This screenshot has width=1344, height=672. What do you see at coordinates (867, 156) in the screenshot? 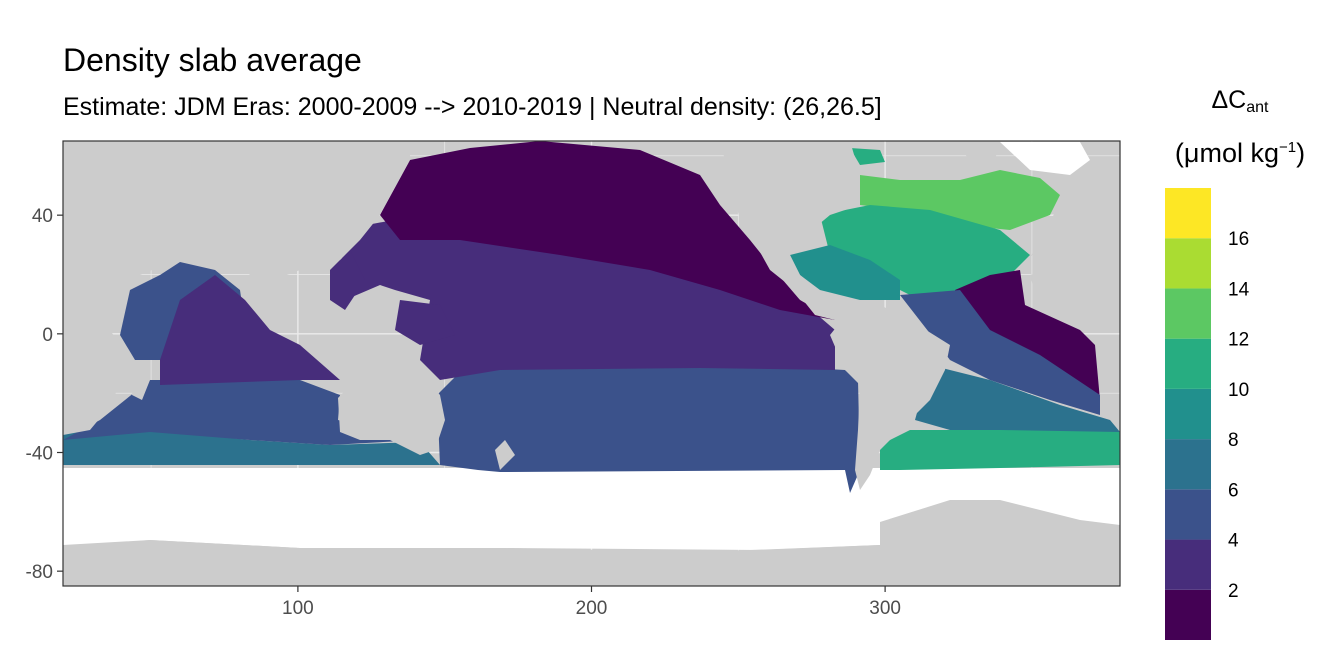
I see `subpolar-north-atlantic-region` at bounding box center [867, 156].